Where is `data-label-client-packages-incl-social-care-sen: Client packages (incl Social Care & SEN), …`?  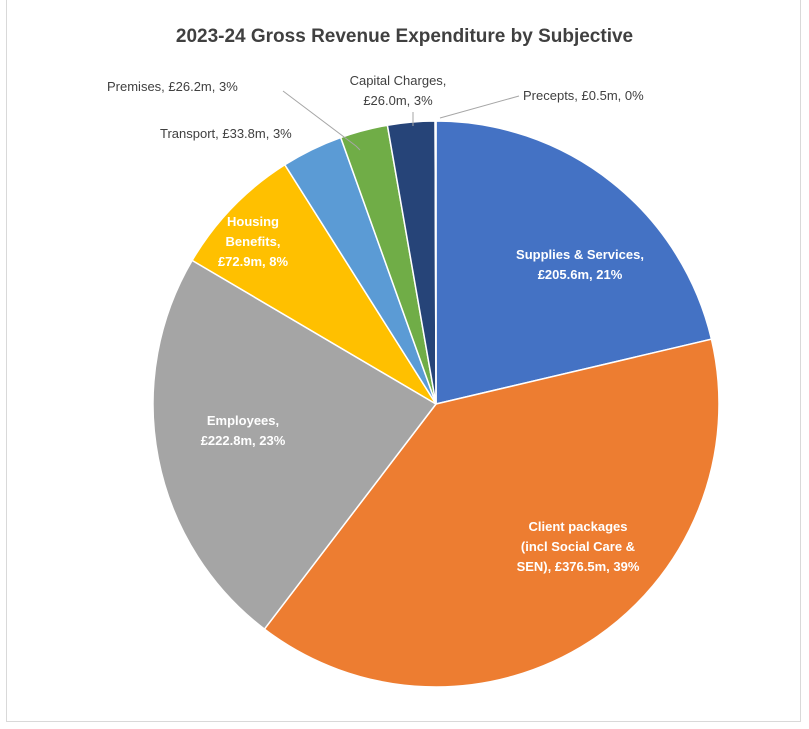 data-label-client-packages-incl-social-care-sen: Client packages (incl Social Care & SEN), … is located at coordinates (578, 546).